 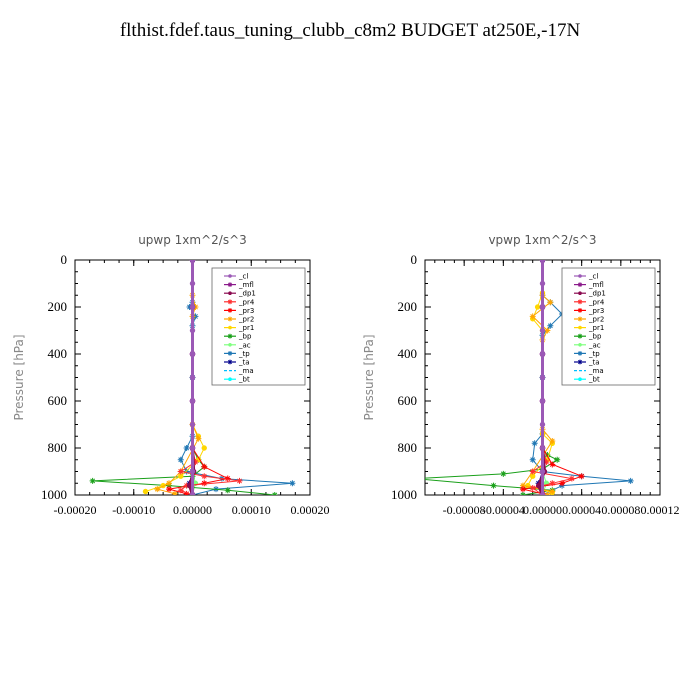 I want to click on legend-label: _pr2, so click(x=246, y=320).